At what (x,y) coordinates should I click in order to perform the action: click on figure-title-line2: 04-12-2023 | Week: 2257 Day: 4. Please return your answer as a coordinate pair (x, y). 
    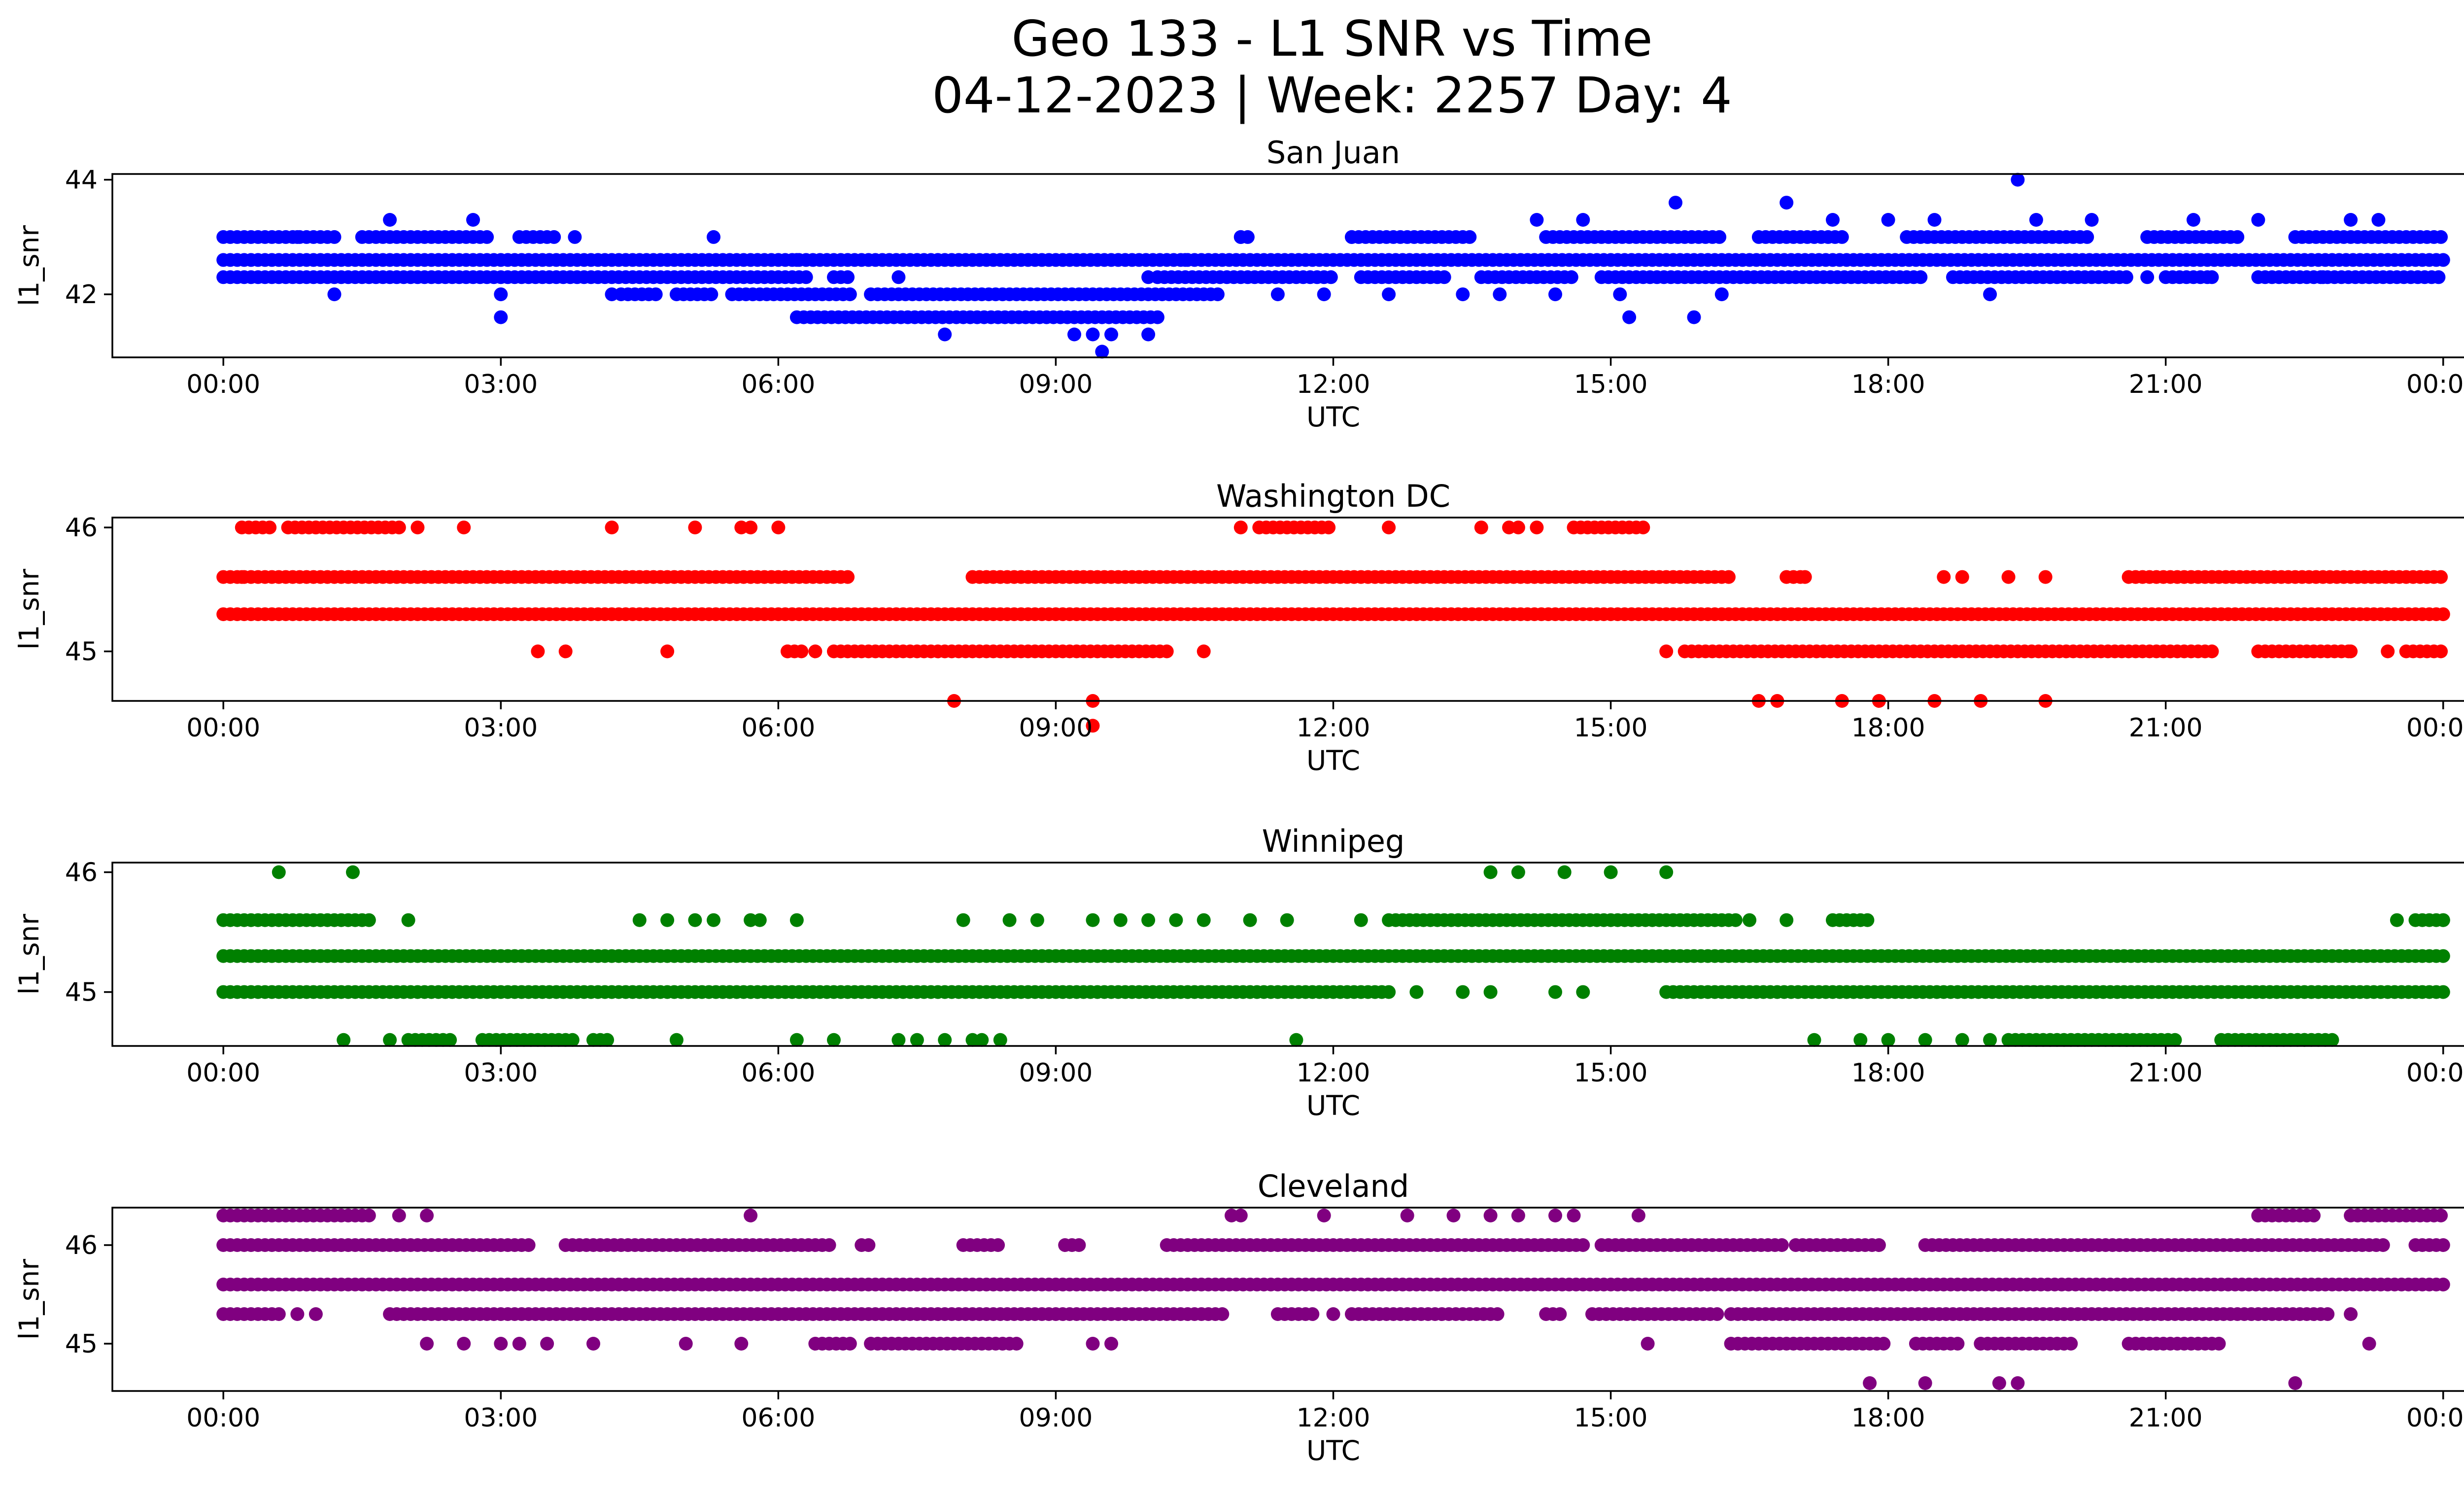
    Looking at the image, I should click on (1332, 95).